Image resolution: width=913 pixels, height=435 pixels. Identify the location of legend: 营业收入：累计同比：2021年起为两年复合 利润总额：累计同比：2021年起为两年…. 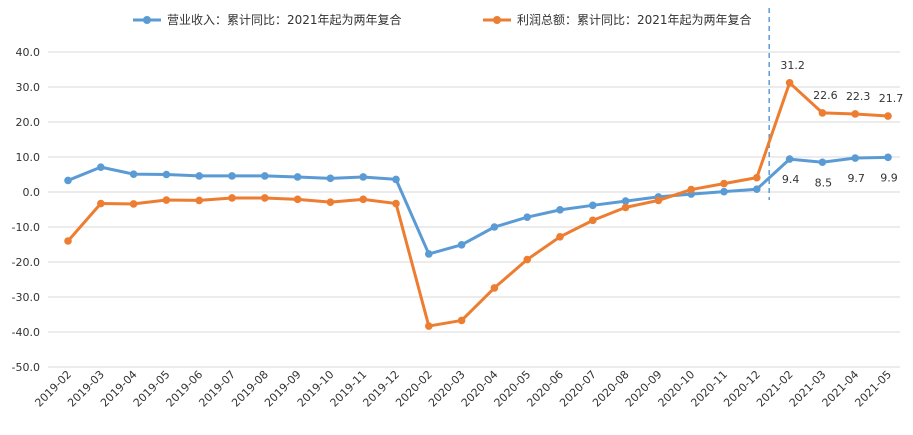
(442, 19).